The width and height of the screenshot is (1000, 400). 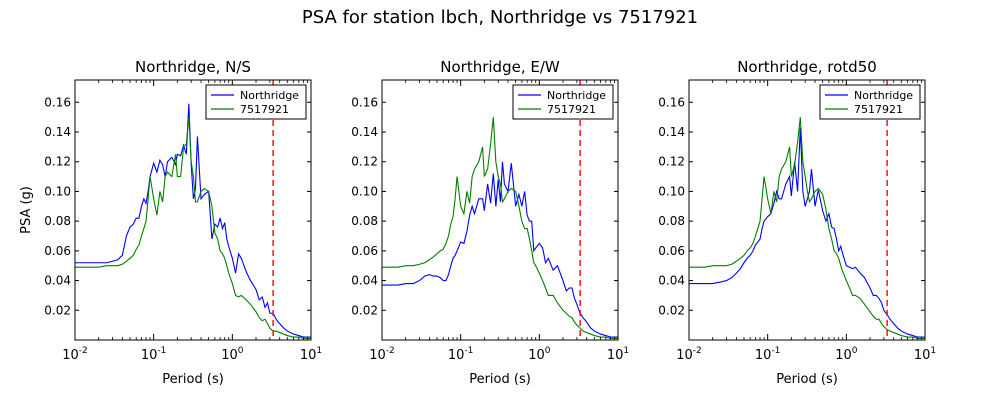 What do you see at coordinates (807, 67) in the screenshot?
I see `subplot-title: Northridge, rotd50` at bounding box center [807, 67].